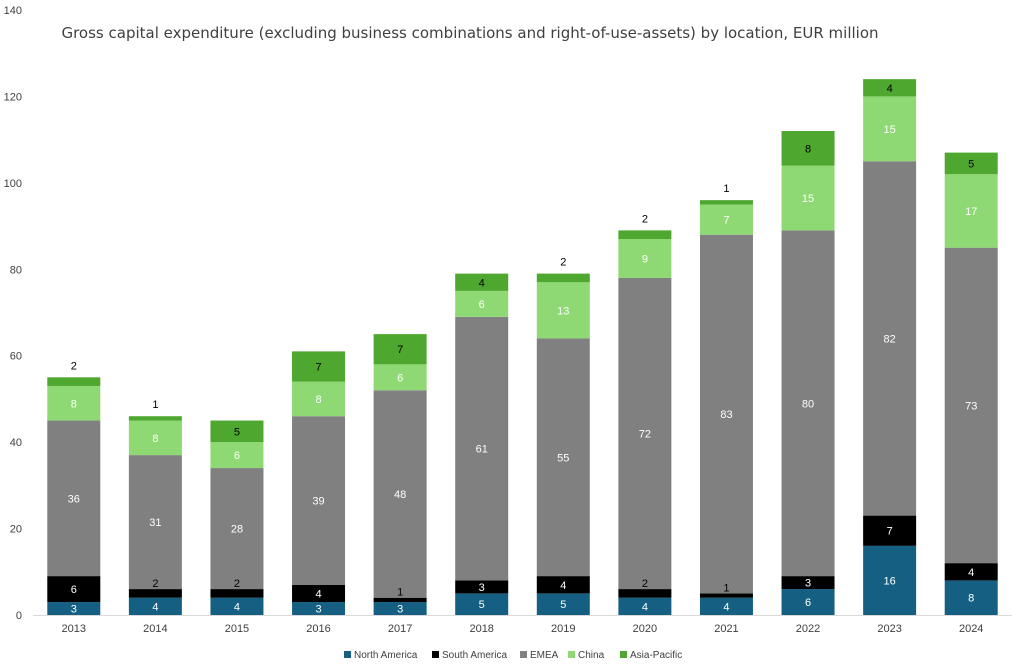 The height and width of the screenshot is (671, 1024). What do you see at coordinates (726, 629) in the screenshot?
I see `x-tick-label: 2021` at bounding box center [726, 629].